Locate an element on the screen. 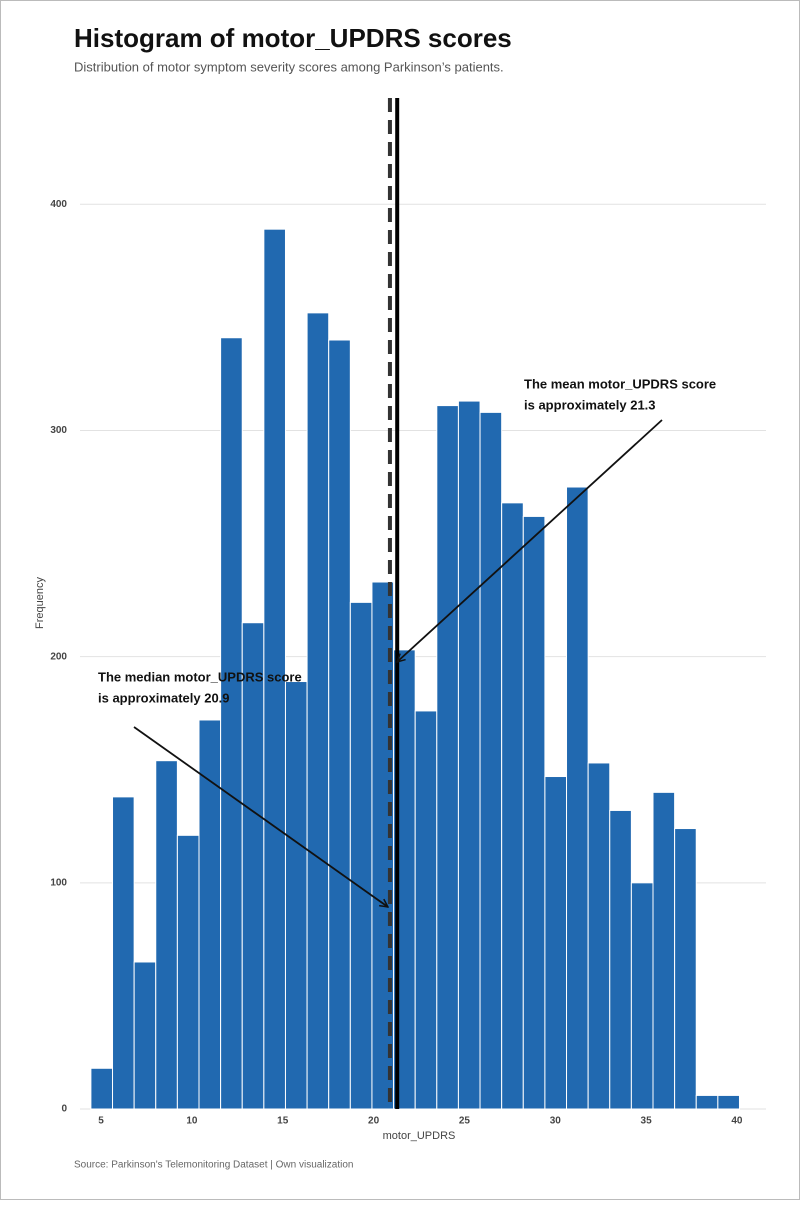  x-tick-label: 5 is located at coordinates (101, 1121).